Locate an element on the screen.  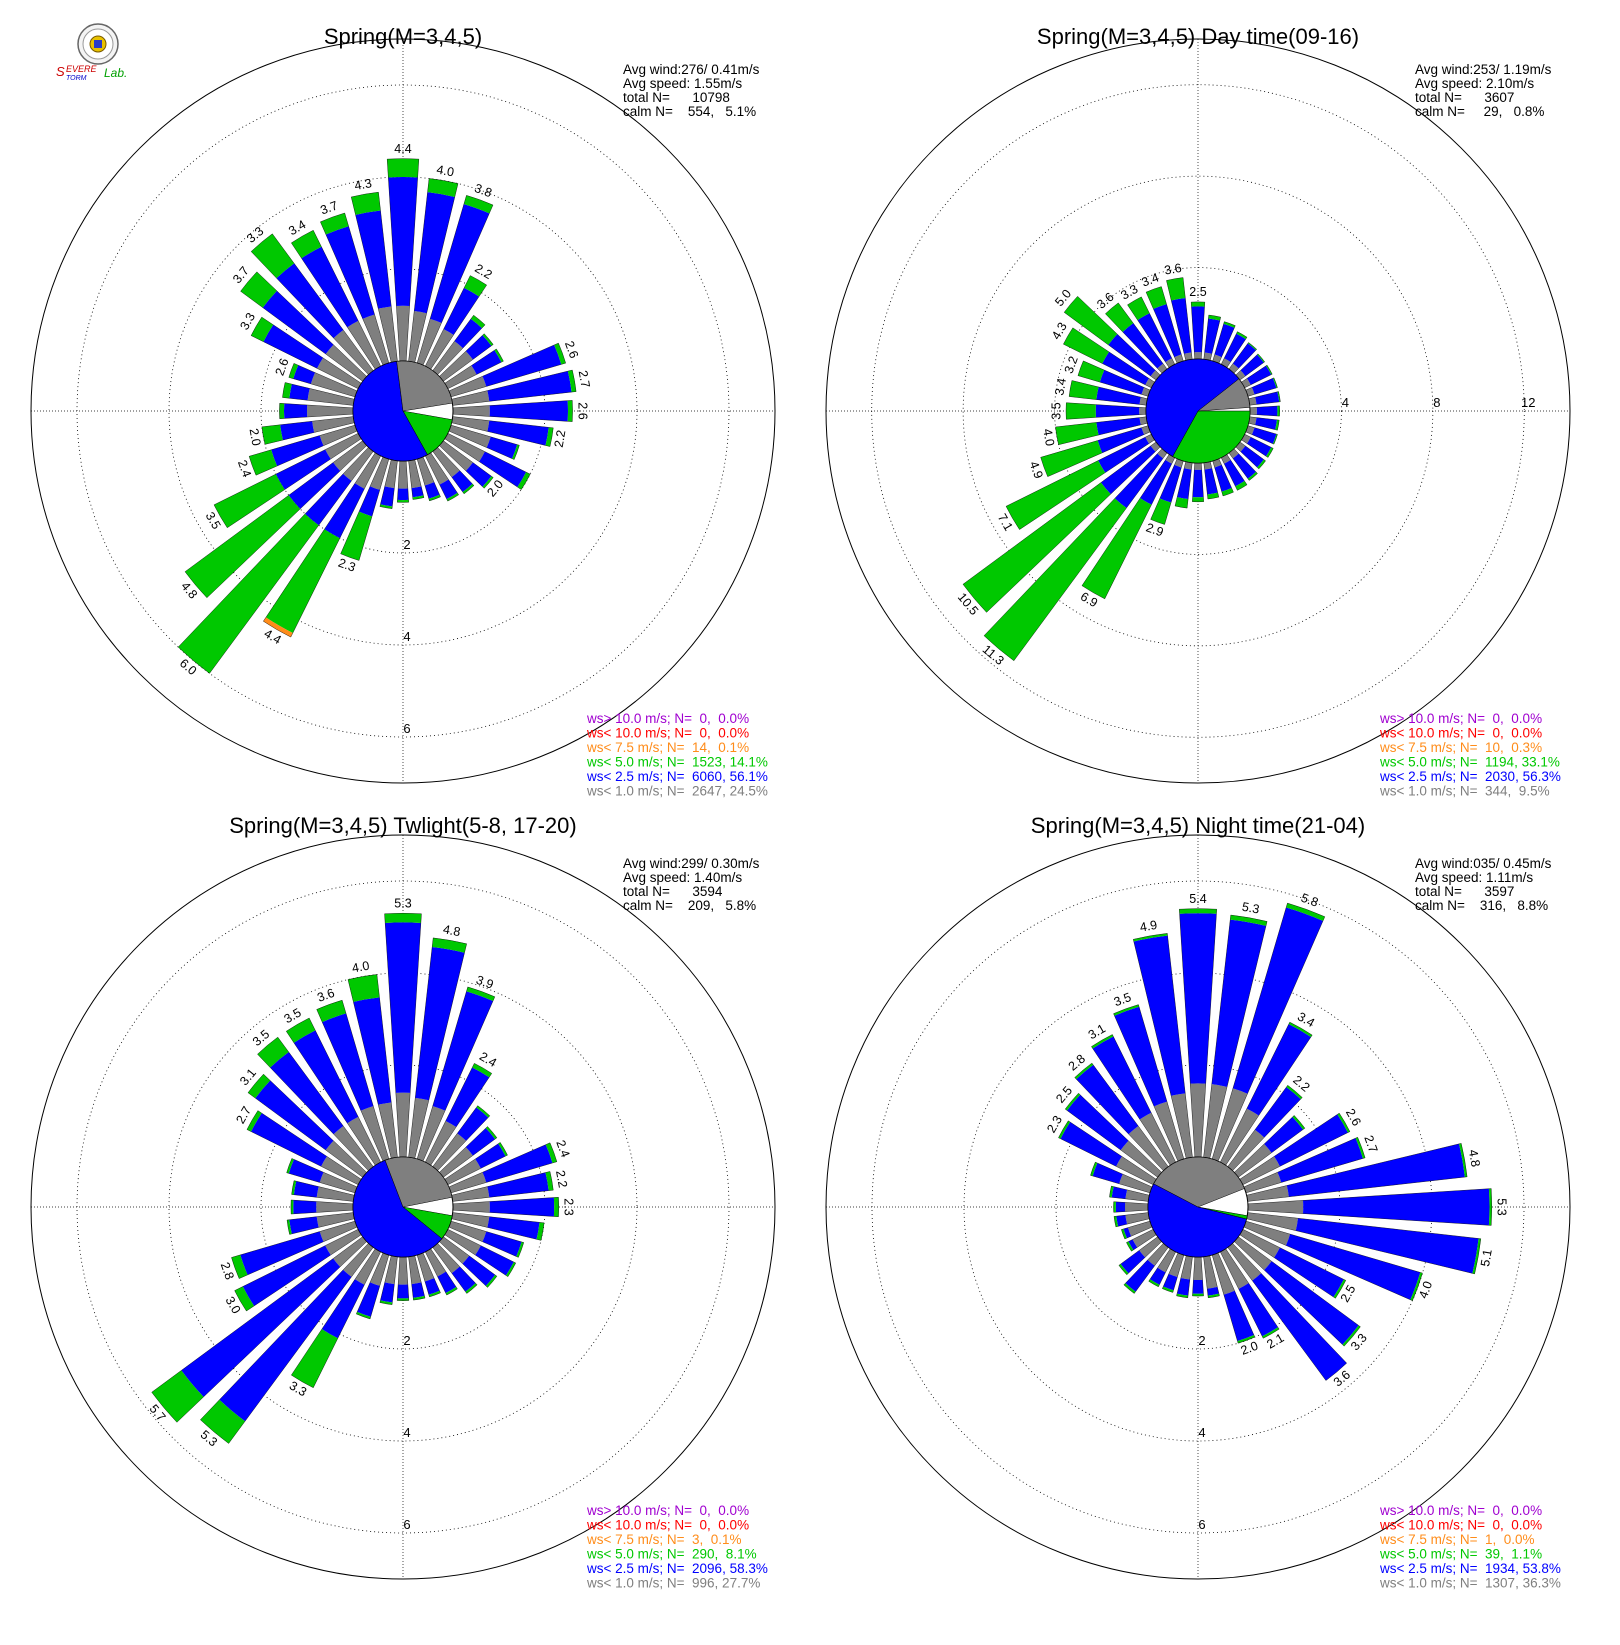
bar-label-350: 4.0 is located at coordinates (361, 967).